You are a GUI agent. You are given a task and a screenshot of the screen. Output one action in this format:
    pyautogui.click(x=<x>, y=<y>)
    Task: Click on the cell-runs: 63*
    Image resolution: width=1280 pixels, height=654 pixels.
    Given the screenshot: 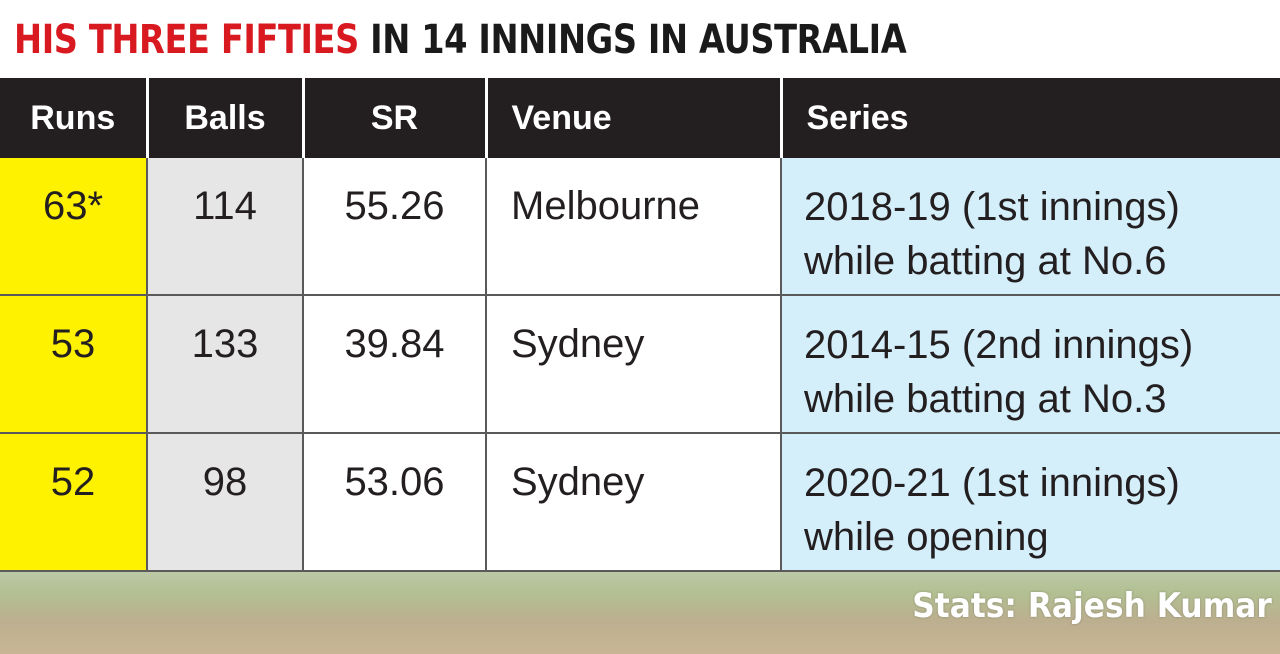 What is the action you would take?
    pyautogui.click(x=74, y=227)
    